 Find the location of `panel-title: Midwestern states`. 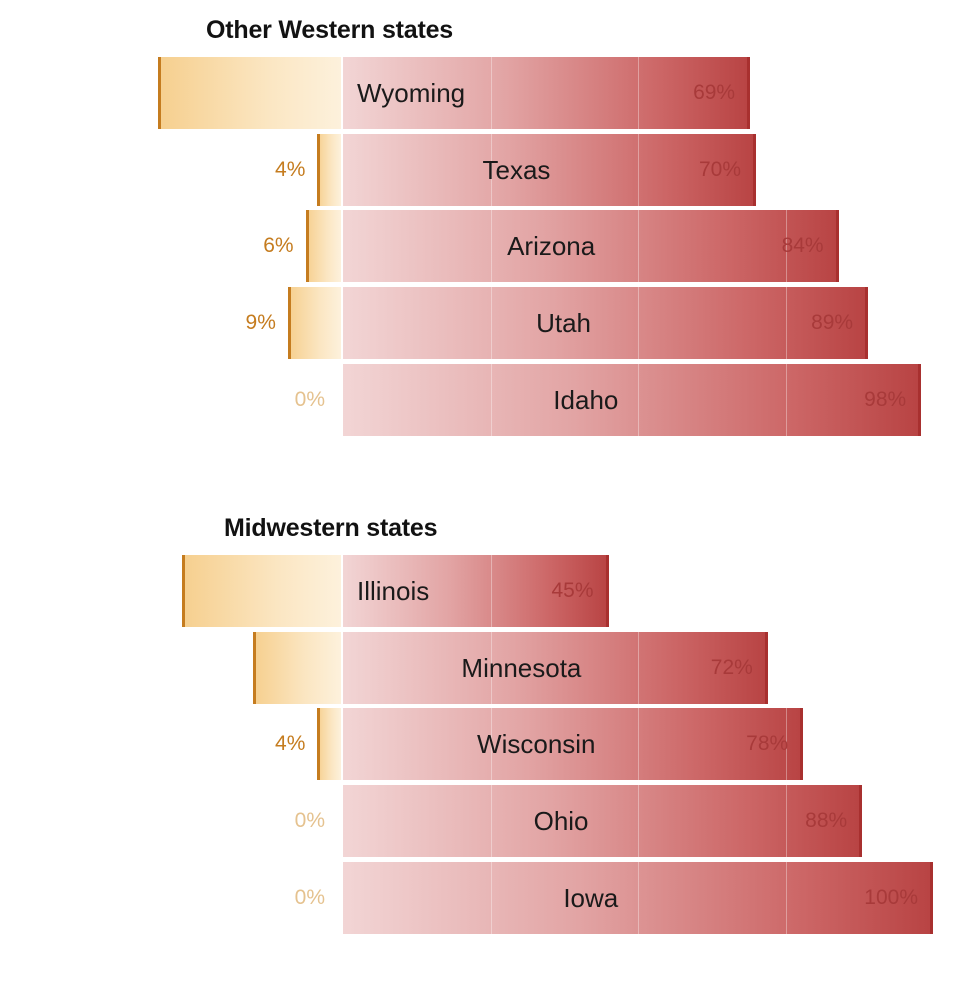

panel-title: Midwestern states is located at coordinates (331, 528).